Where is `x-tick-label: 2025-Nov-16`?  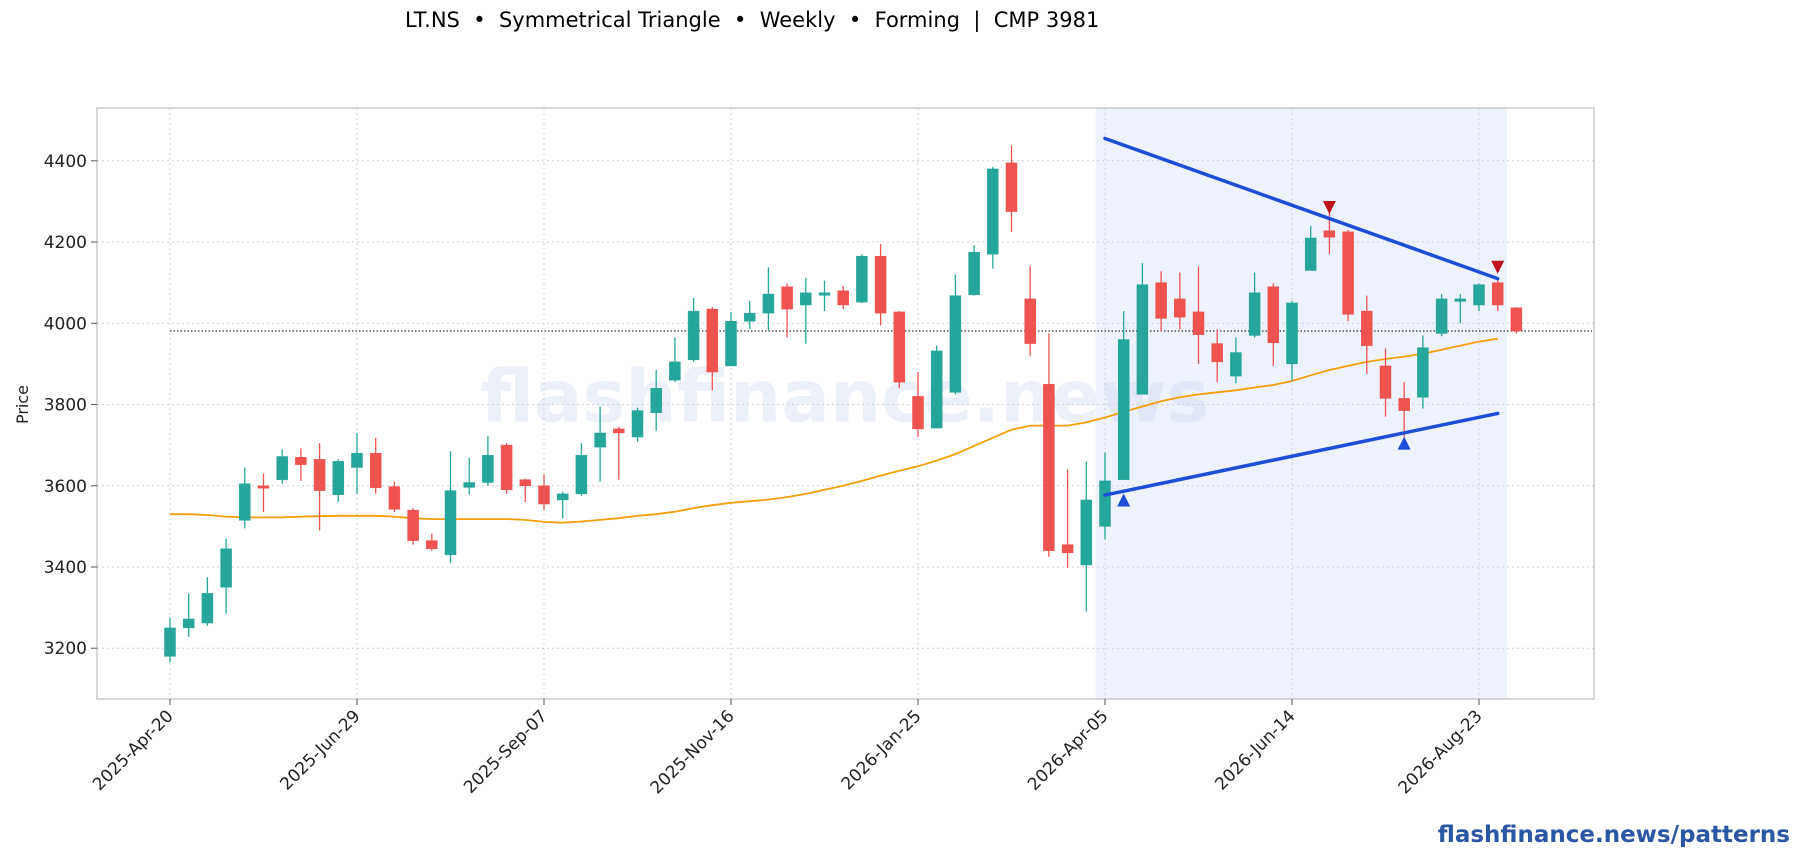
x-tick-label: 2025-Nov-16 is located at coordinates (693, 752).